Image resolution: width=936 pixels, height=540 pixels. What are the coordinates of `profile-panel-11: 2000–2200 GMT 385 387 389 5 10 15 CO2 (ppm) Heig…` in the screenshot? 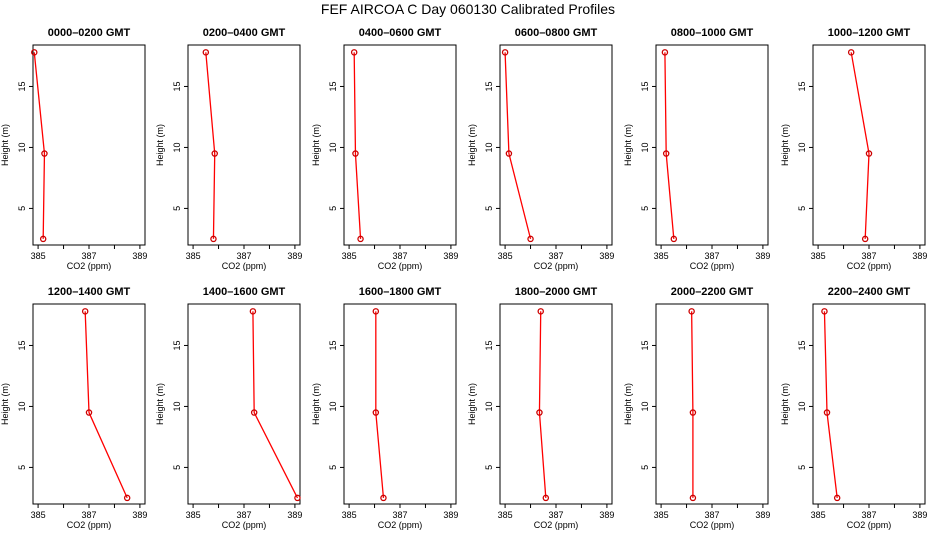 It's located at (696, 408).